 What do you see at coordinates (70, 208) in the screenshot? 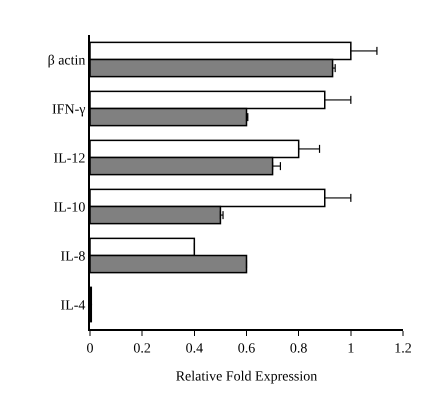
I see `y-tick-label: IL-10` at bounding box center [70, 208].